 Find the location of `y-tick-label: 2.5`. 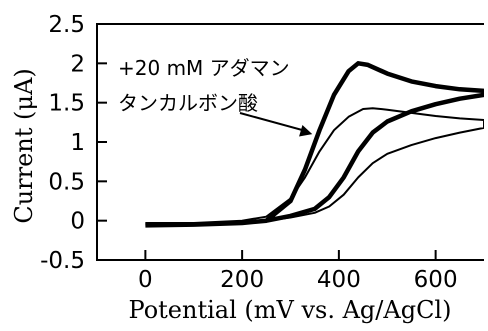

y-tick-label: 2.5 is located at coordinates (66, 25).